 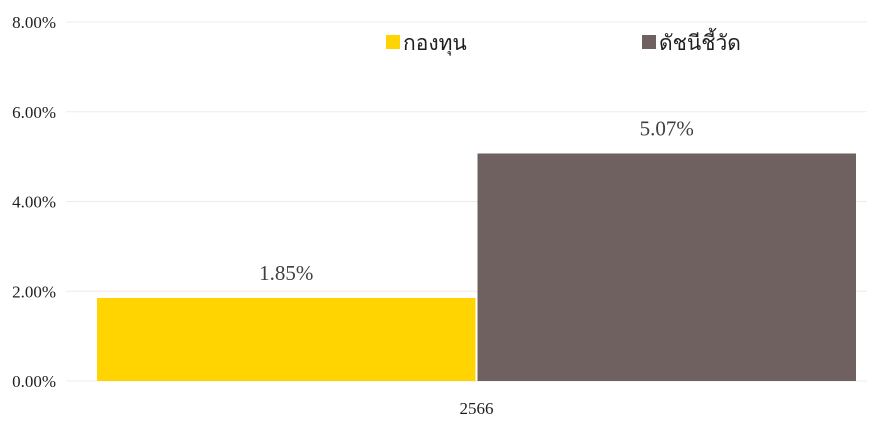 I want to click on y-tick-label: 2.00%, so click(x=34, y=291).